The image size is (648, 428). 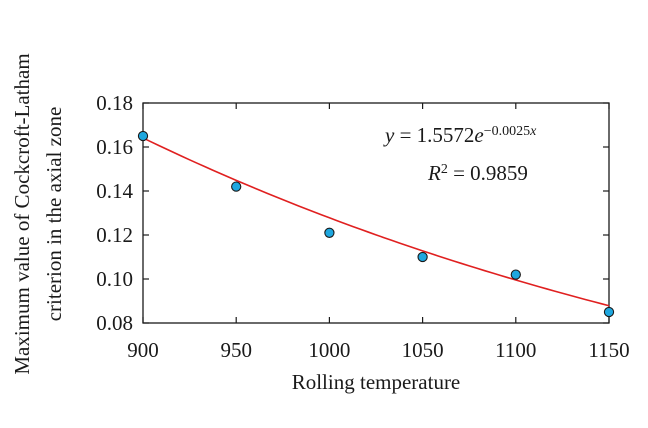 I want to click on trendline-equation: y = 1.5572e−0.0025x, so click(x=460, y=135).